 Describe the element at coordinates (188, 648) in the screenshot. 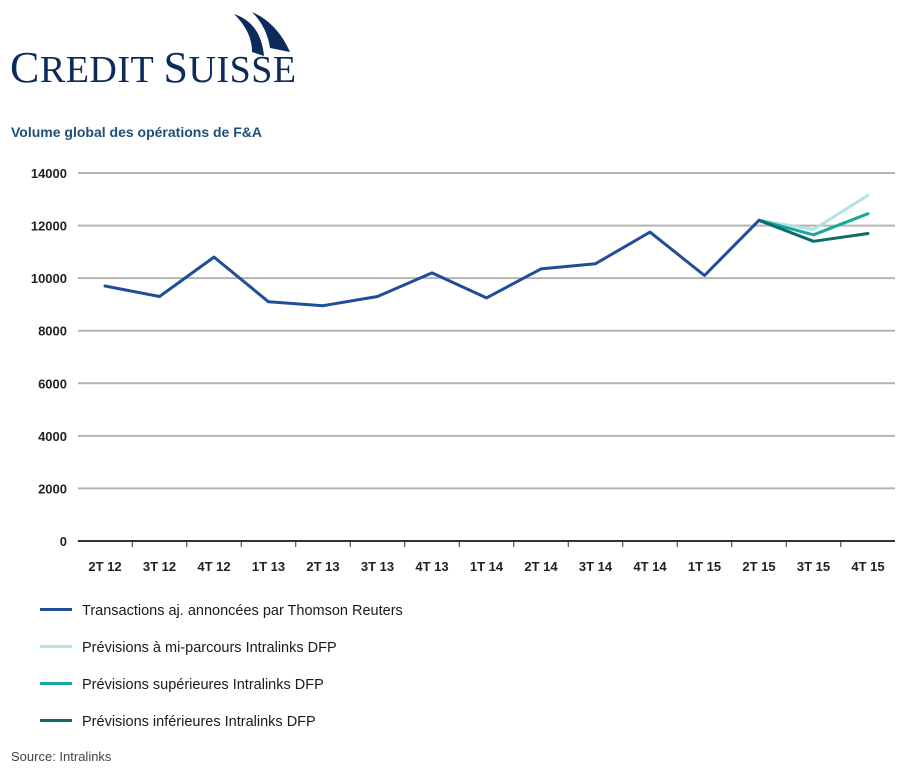

I see `legend-item-mid-forecast: Prévisions à mi-parcours Intralinks DFP` at that location.